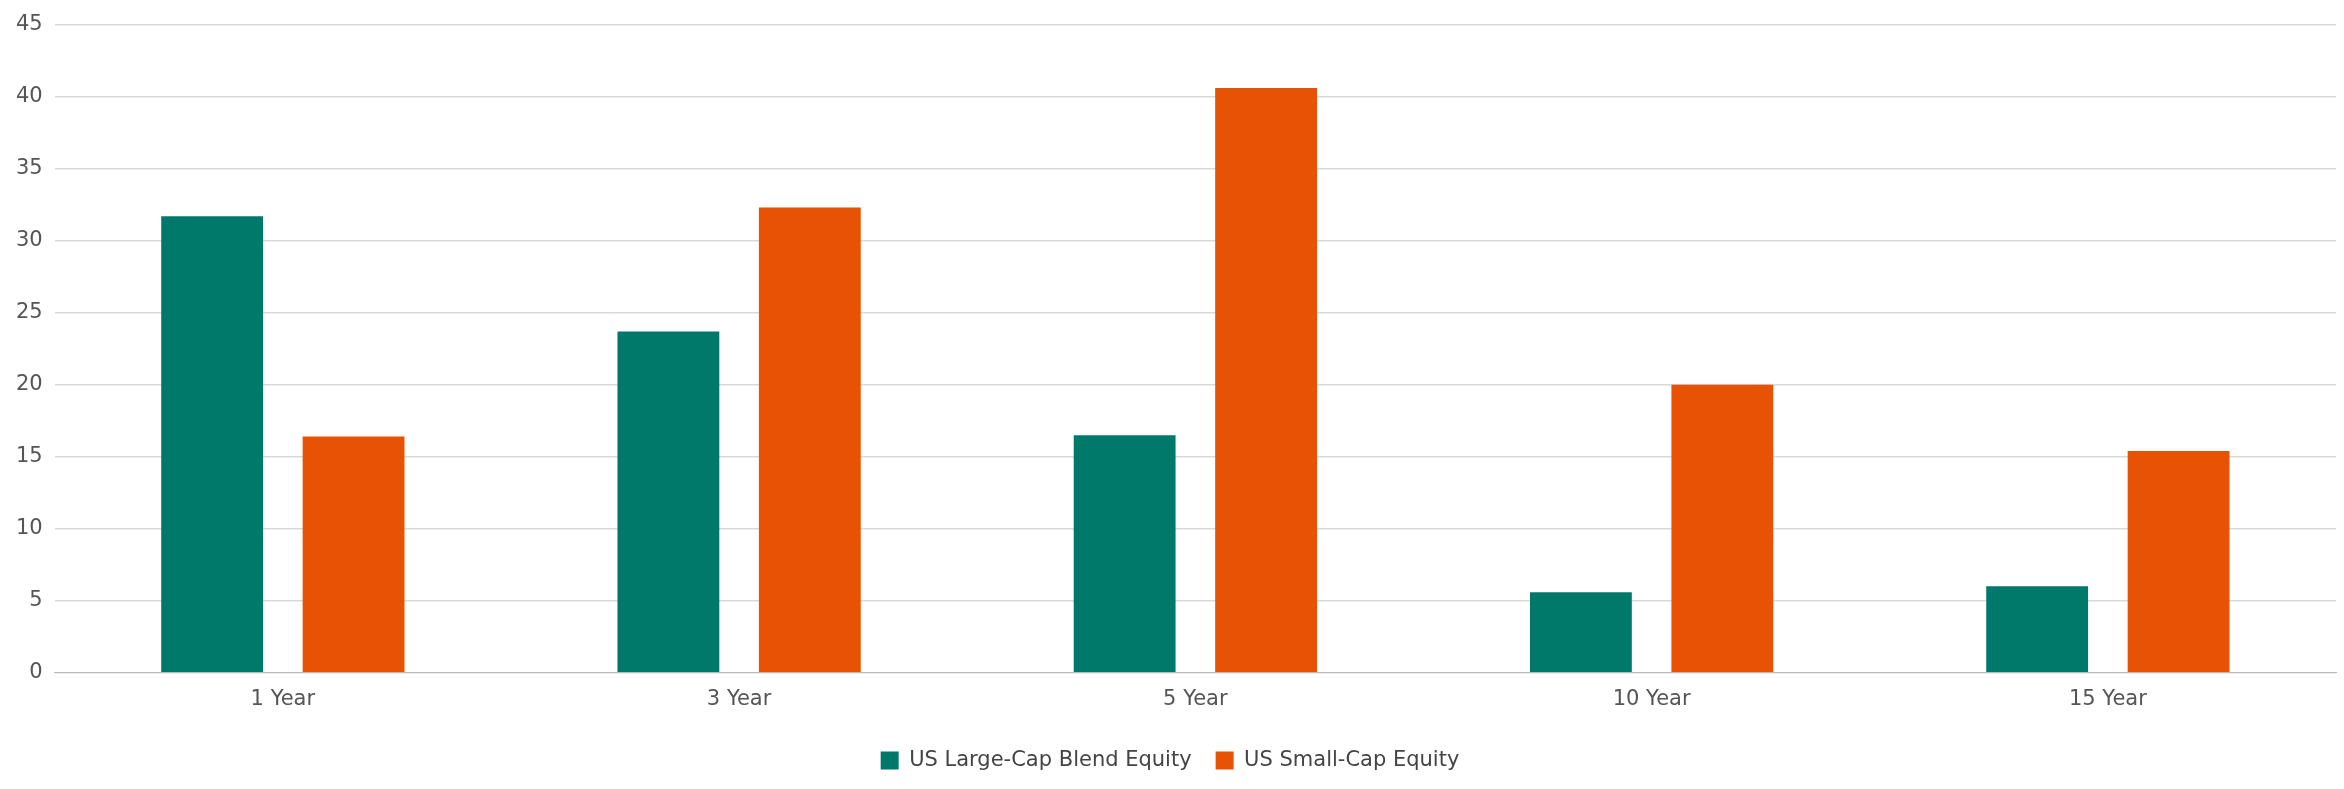 This screenshot has width=2344, height=789. What do you see at coordinates (1050, 758) in the screenshot?
I see `legend-label: US Large-Cap Blend Equity` at bounding box center [1050, 758].